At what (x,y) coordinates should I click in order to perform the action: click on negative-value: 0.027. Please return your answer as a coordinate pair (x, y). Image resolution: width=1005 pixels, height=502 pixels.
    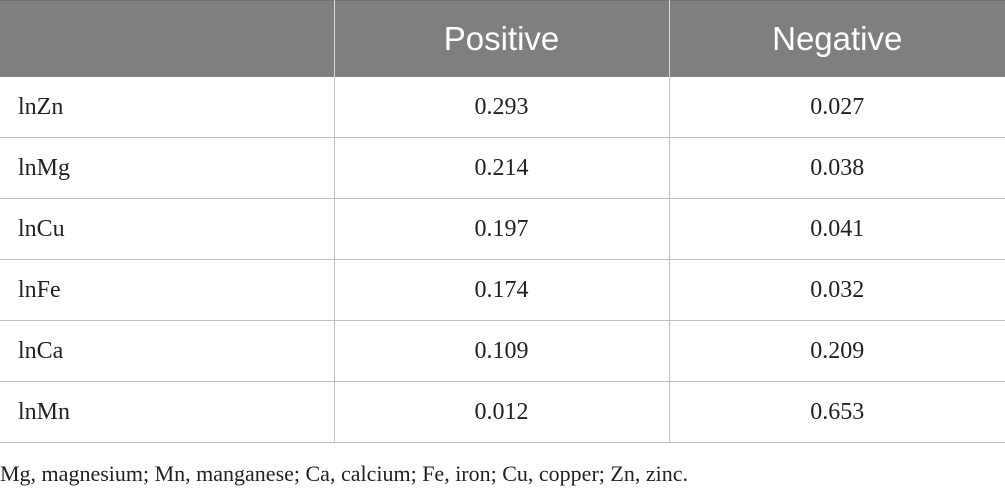
    Looking at the image, I should click on (837, 107).